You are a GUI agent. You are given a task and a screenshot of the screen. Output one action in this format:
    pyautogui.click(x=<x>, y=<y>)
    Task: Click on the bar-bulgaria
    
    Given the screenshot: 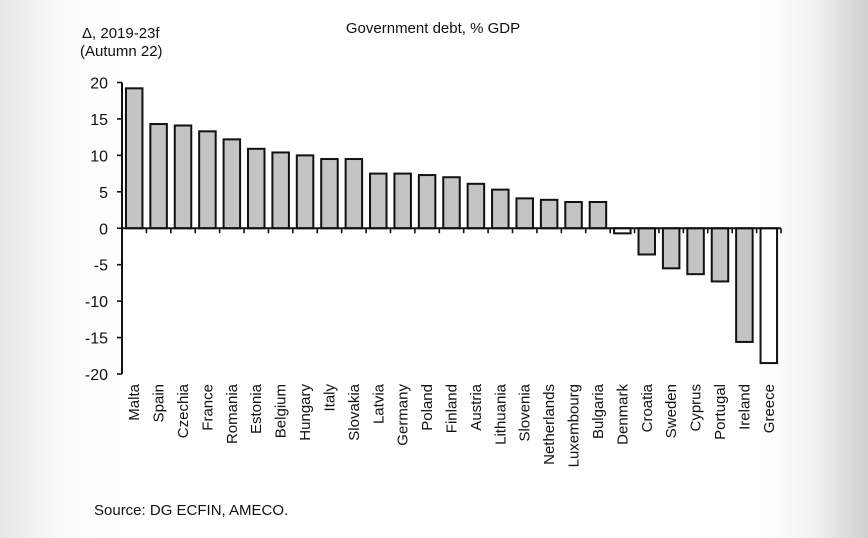 What is the action you would take?
    pyautogui.click(x=598, y=215)
    